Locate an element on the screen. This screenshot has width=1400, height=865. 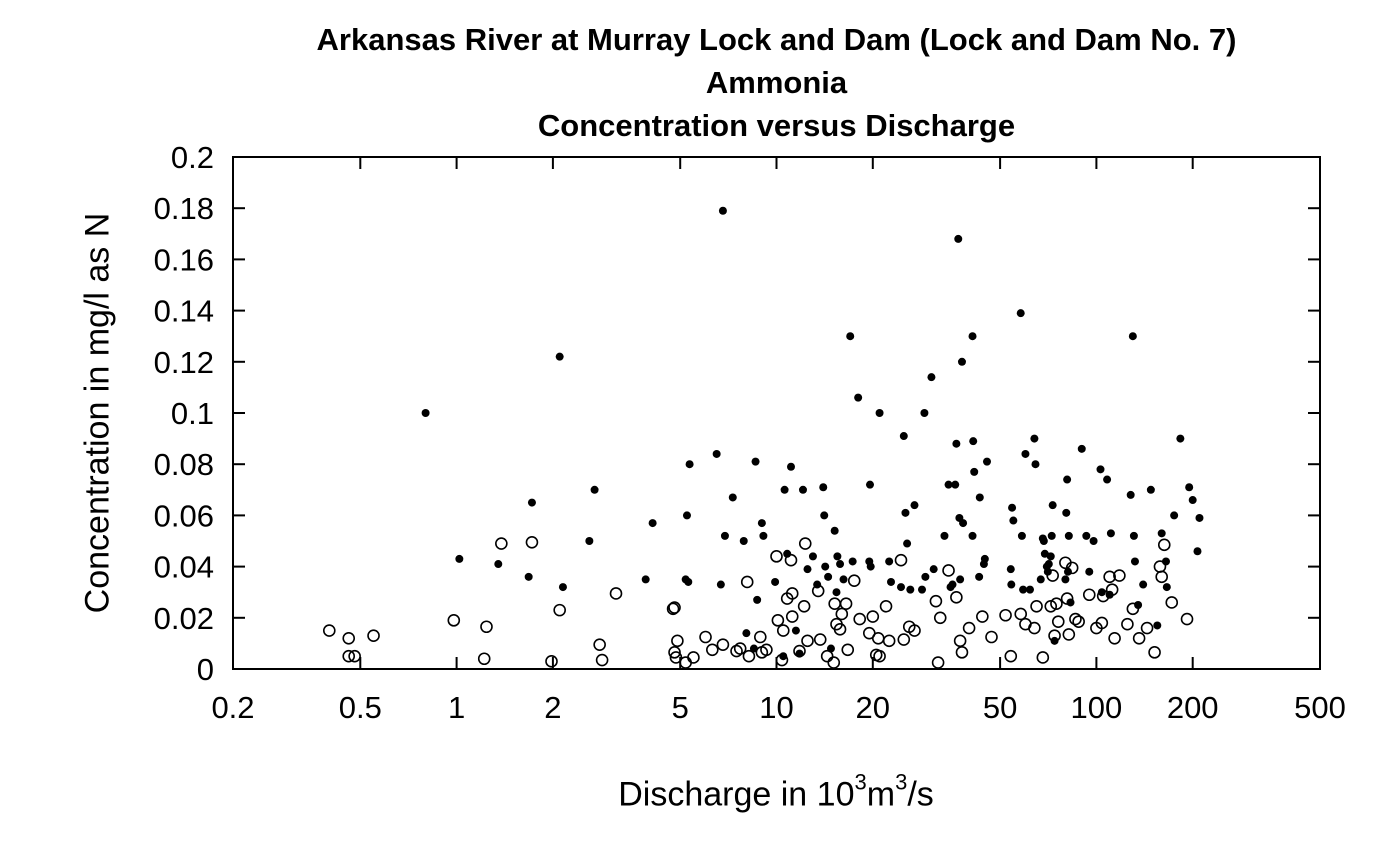
x-axis-label-sup2: 3 is located at coordinates (901, 782).